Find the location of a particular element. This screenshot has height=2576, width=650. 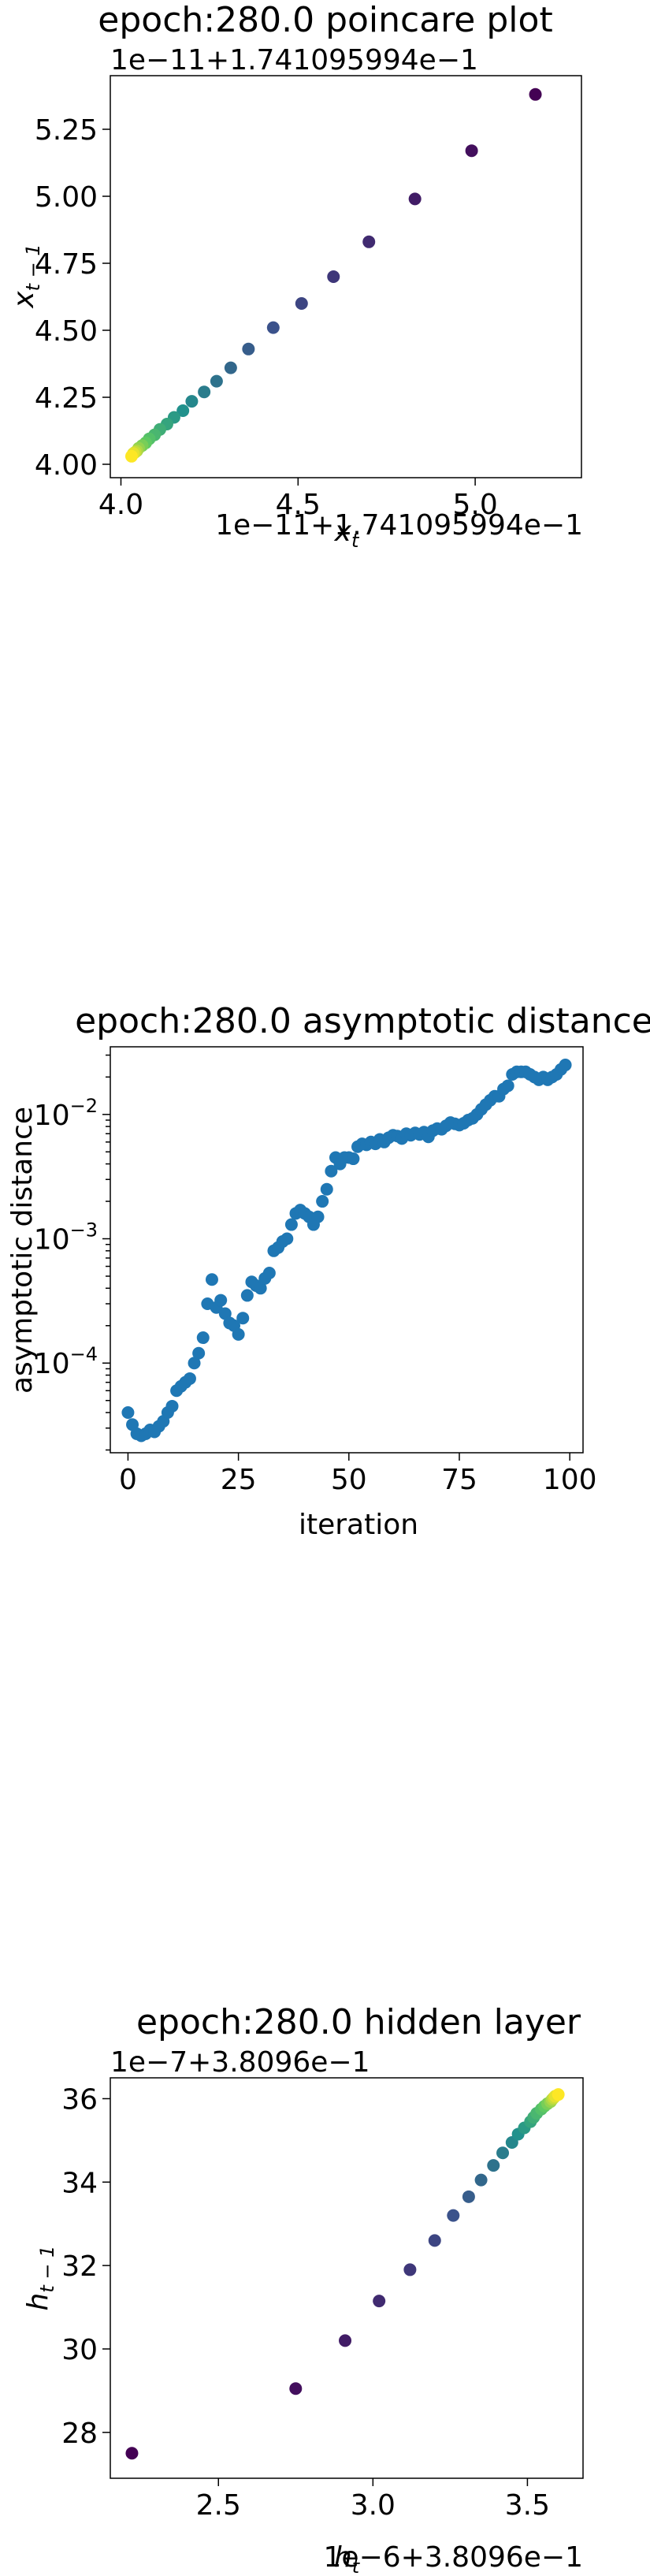

y-axis-label: asymptotic distance is located at coordinates (22, 1250).